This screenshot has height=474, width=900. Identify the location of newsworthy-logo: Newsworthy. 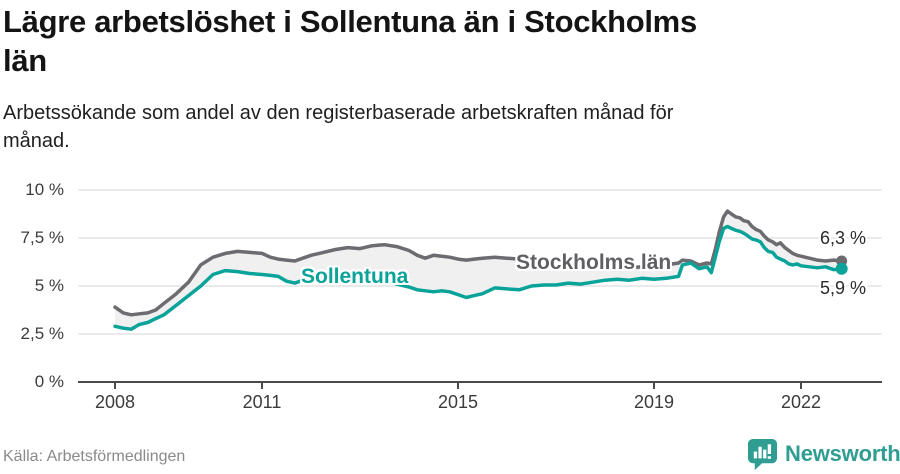
(823, 454).